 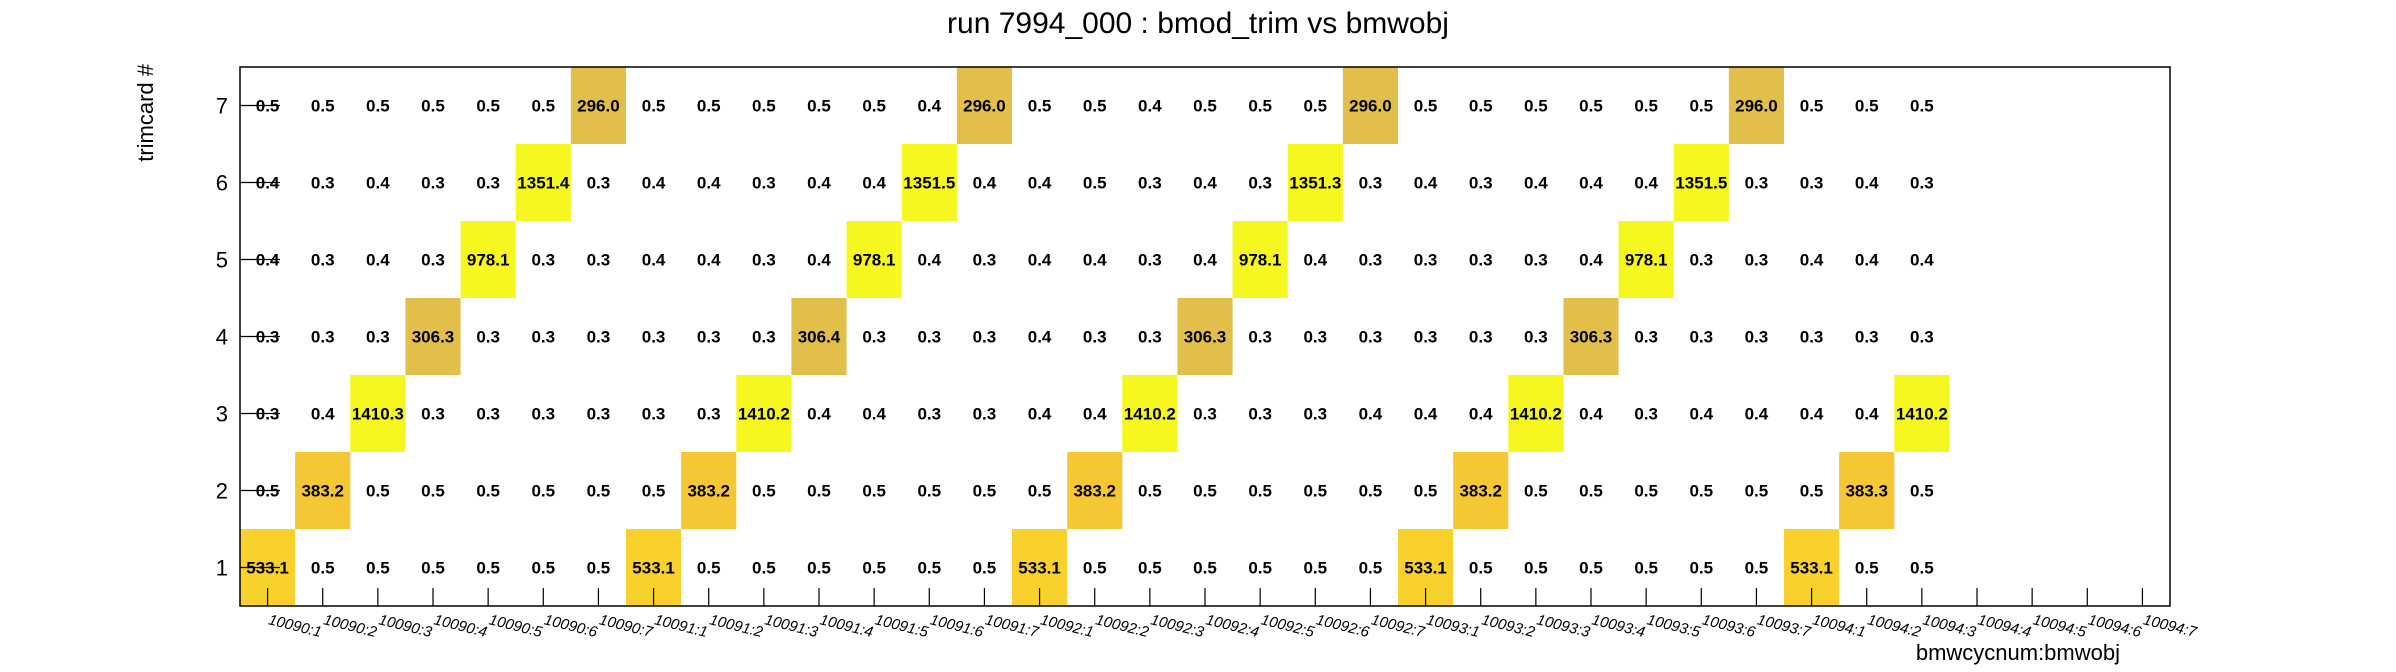 What do you see at coordinates (764, 414) in the screenshot?
I see `cell-value-label: 1410.2` at bounding box center [764, 414].